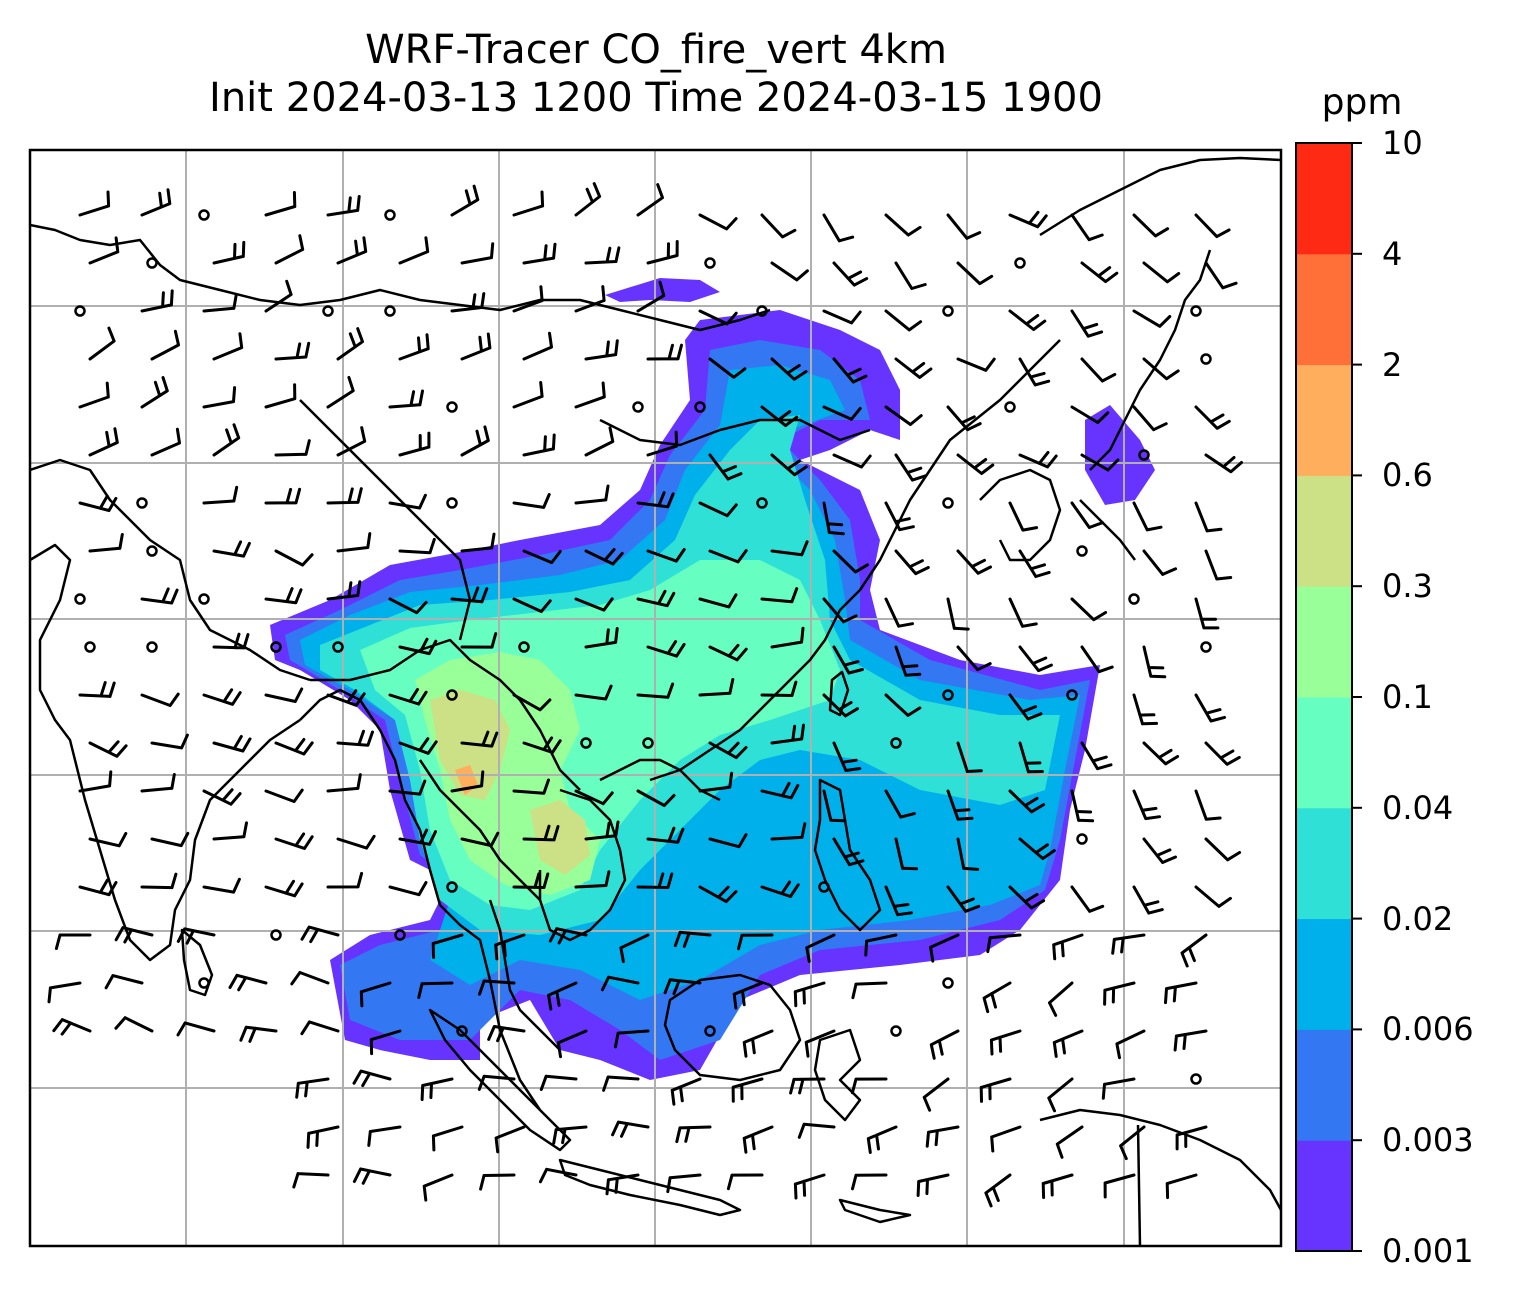 The height and width of the screenshot is (1306, 1528). Describe the element at coordinates (1020, 515) in the screenshot. I see `coast-korea` at that location.